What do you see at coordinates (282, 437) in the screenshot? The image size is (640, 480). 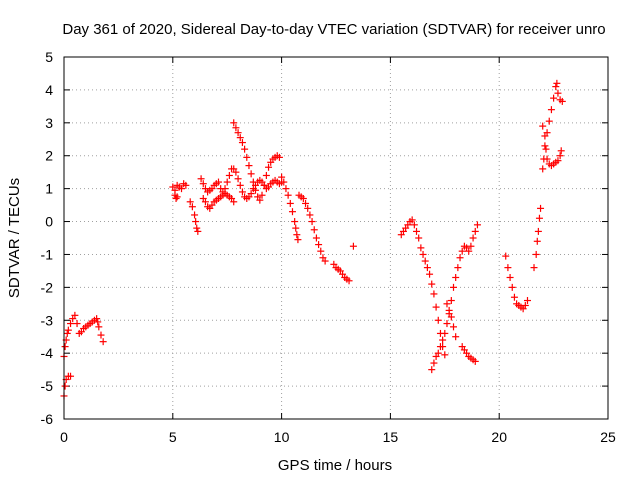 I see `x-tick-label: 10` at bounding box center [282, 437].